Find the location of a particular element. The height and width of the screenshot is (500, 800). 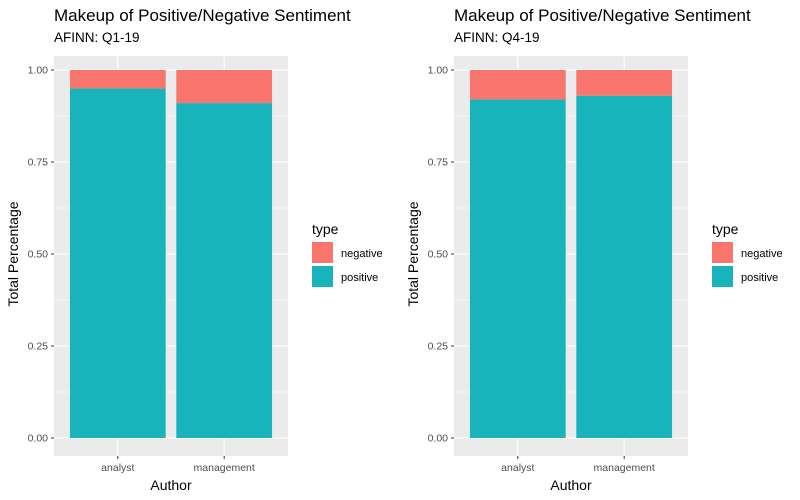

chart-subtitle: AFINN: Q1-19 is located at coordinates (97, 37).